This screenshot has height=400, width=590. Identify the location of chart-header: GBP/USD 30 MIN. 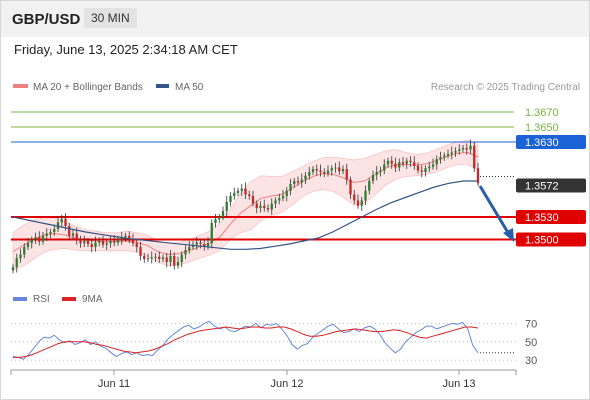
(295, 19).